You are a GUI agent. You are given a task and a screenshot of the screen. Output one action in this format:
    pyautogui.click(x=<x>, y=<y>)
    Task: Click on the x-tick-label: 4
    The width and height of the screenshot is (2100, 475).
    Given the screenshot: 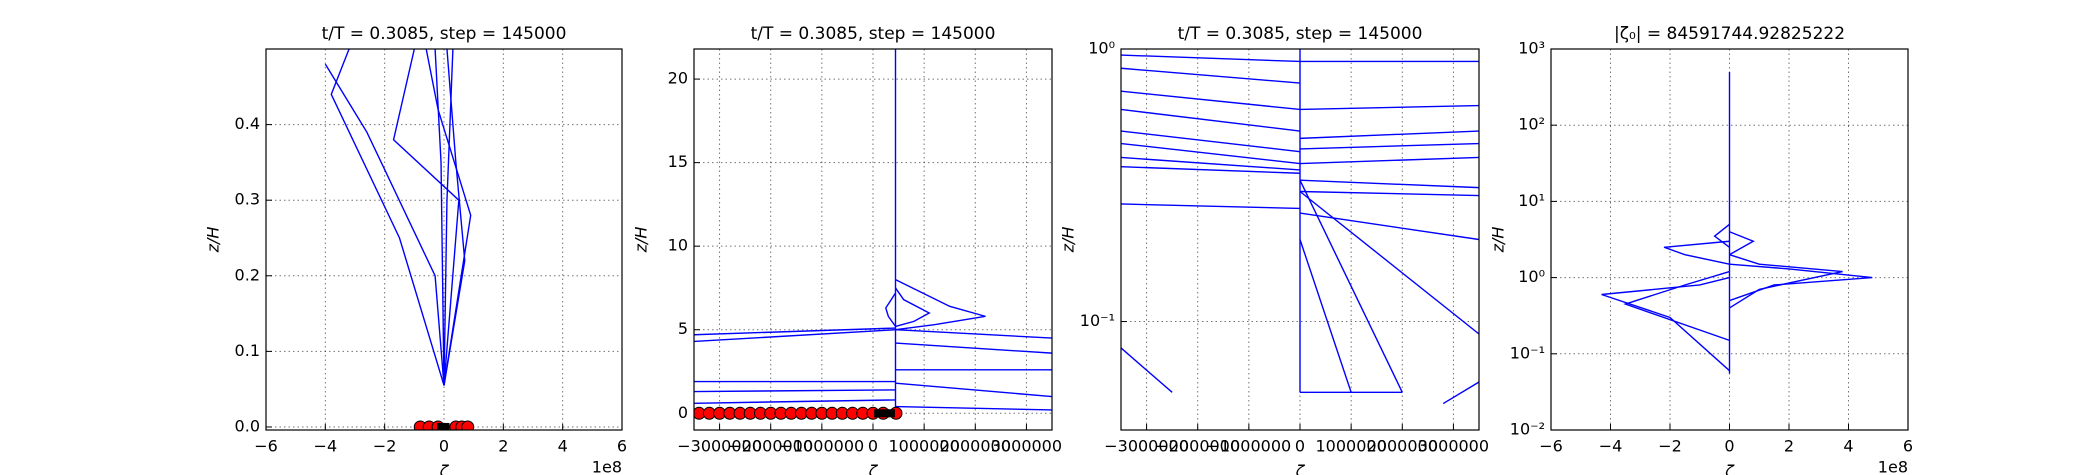 What is the action you would take?
    pyautogui.click(x=563, y=446)
    